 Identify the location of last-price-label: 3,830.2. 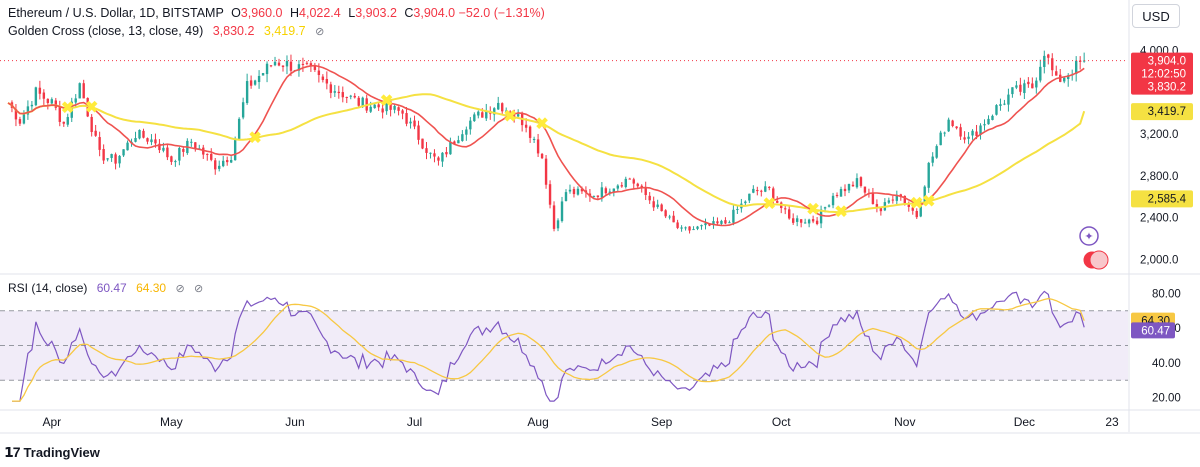
(1167, 88).